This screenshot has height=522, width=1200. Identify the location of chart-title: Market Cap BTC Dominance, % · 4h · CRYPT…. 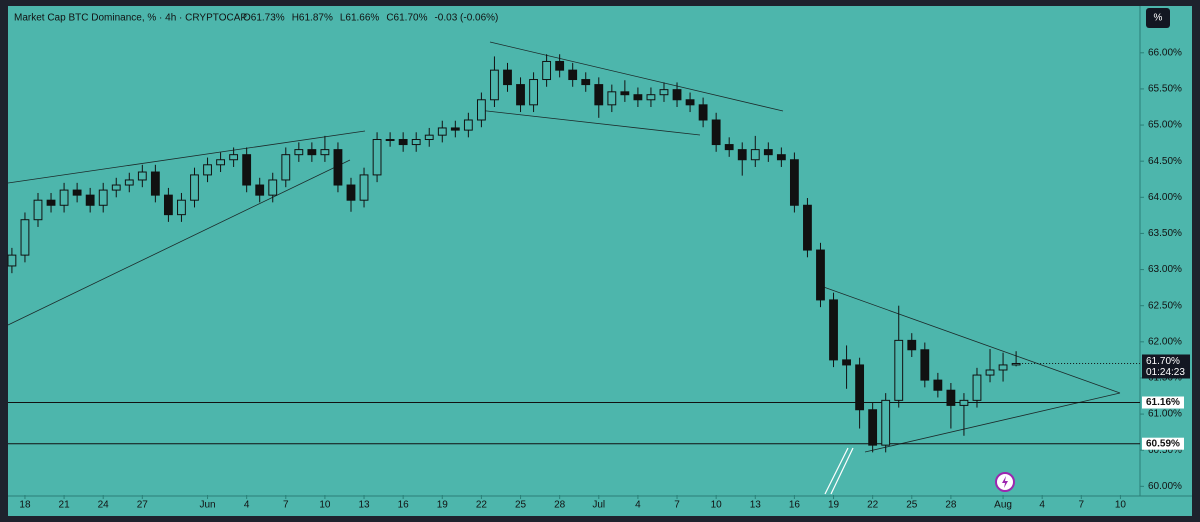
(130, 18).